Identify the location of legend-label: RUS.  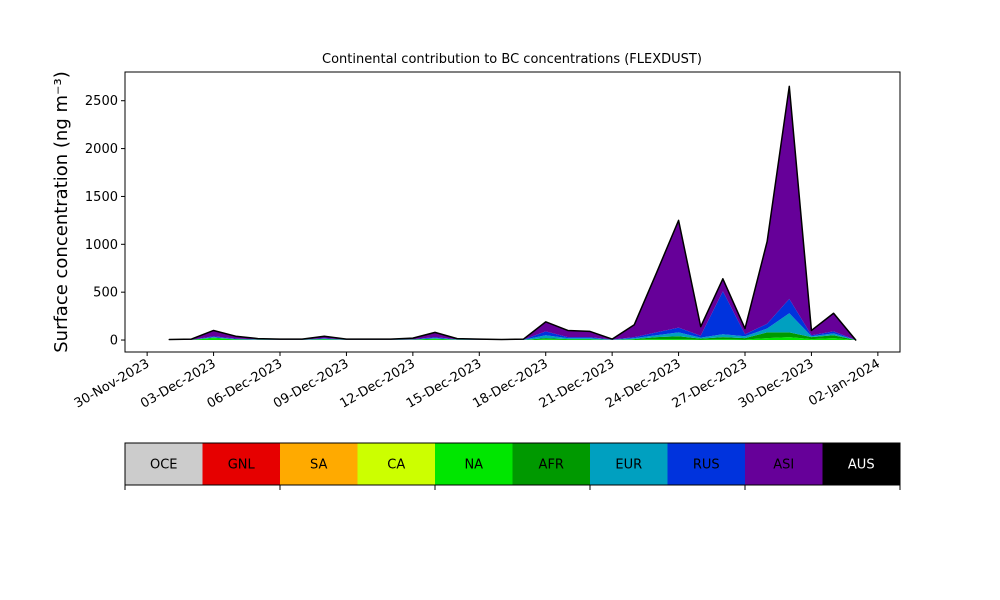
(706, 465).